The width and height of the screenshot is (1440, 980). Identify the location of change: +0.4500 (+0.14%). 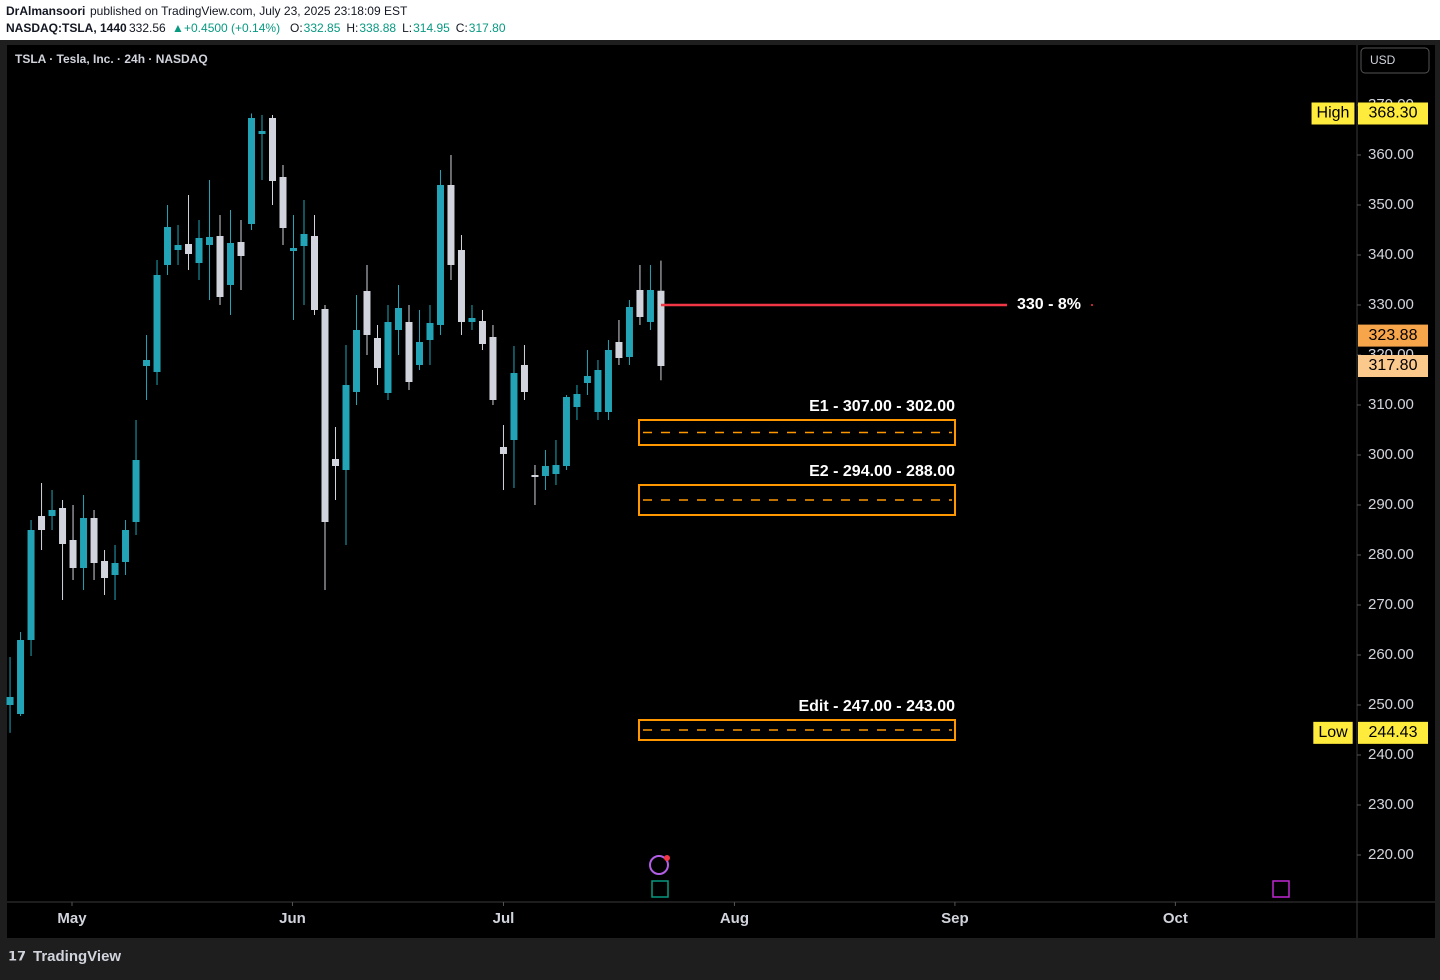
(232, 28).